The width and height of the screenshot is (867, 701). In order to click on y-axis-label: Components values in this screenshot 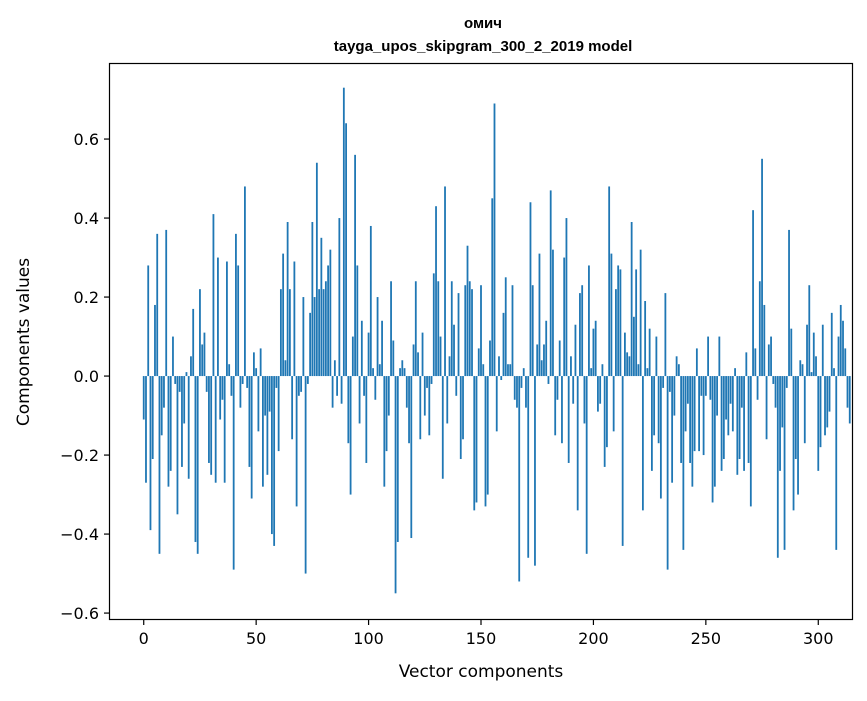, I will do `click(24, 342)`.